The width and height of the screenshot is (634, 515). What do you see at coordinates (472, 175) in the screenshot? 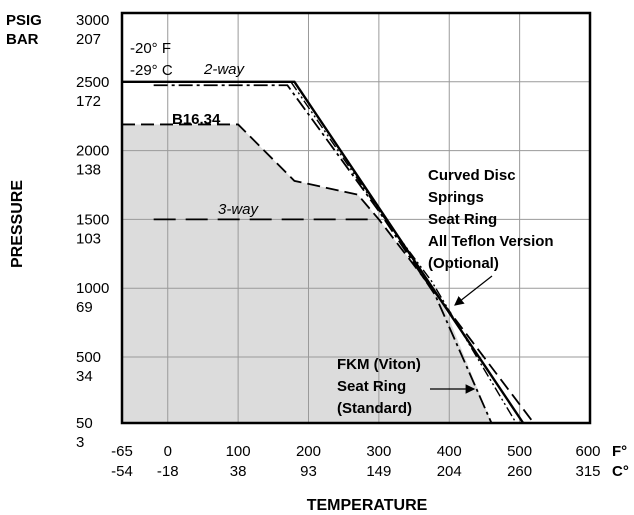
I see `curved-disc-label-1: Curved Disc` at bounding box center [472, 175].